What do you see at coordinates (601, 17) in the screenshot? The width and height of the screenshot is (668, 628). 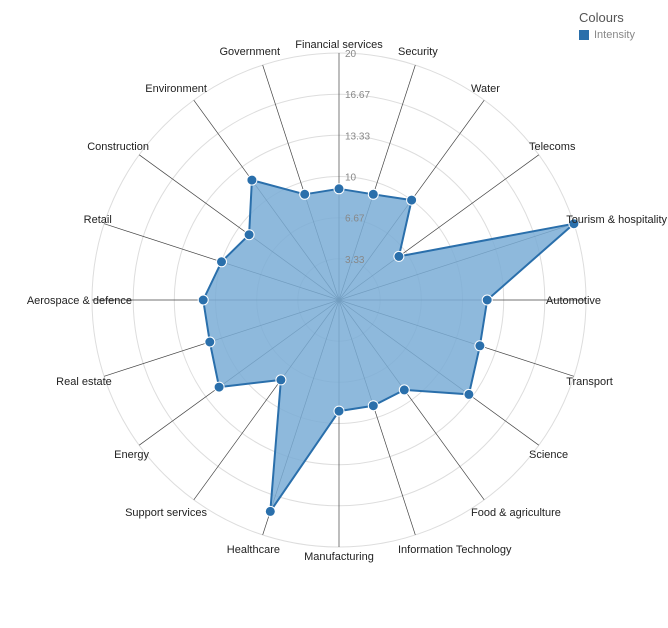 I see `legend-title: Colours` at bounding box center [601, 17].